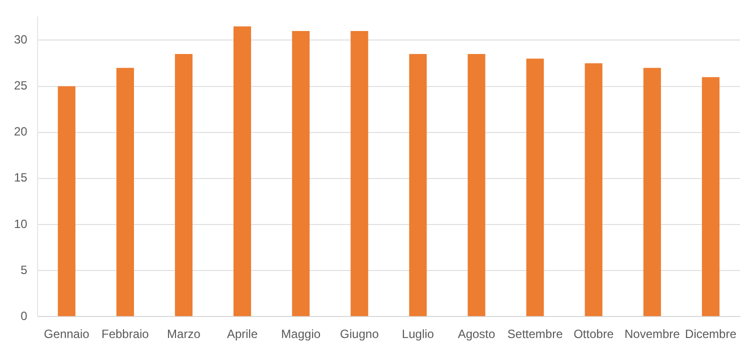 The width and height of the screenshot is (750, 349). Describe the element at coordinates (535, 334) in the screenshot. I see `x-tick-label: Settembre` at that location.